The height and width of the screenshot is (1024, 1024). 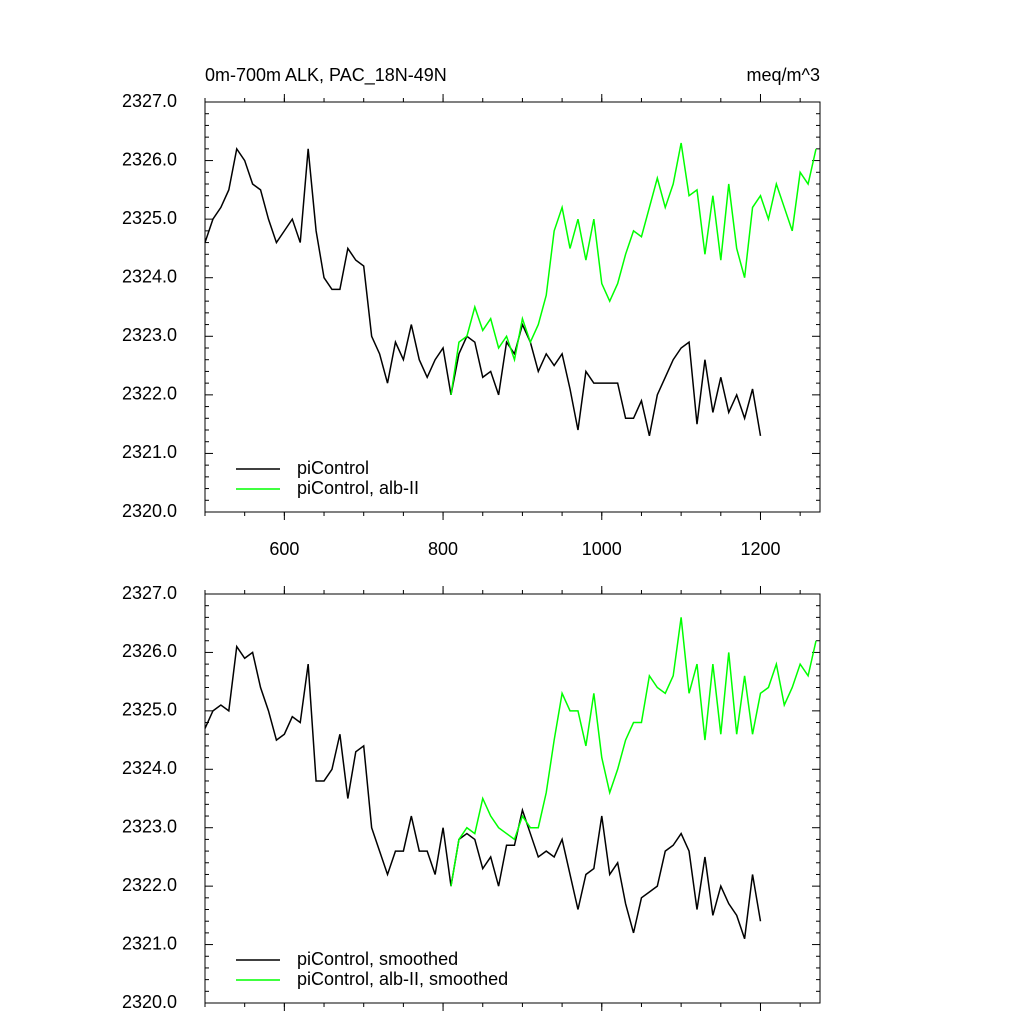 What do you see at coordinates (602, 549) in the screenshot?
I see `x-tick-label: 1000` at bounding box center [602, 549].